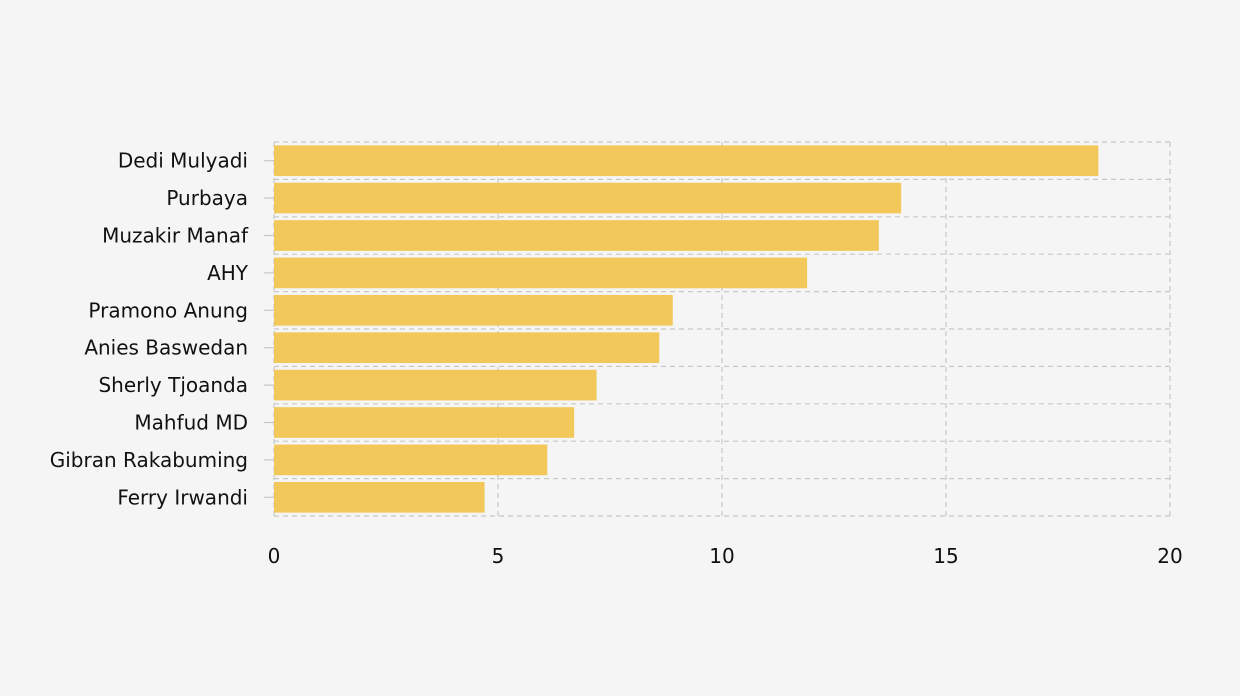  What do you see at coordinates (168, 310) in the screenshot?
I see `y-tick-label: Pramono Anung` at bounding box center [168, 310].